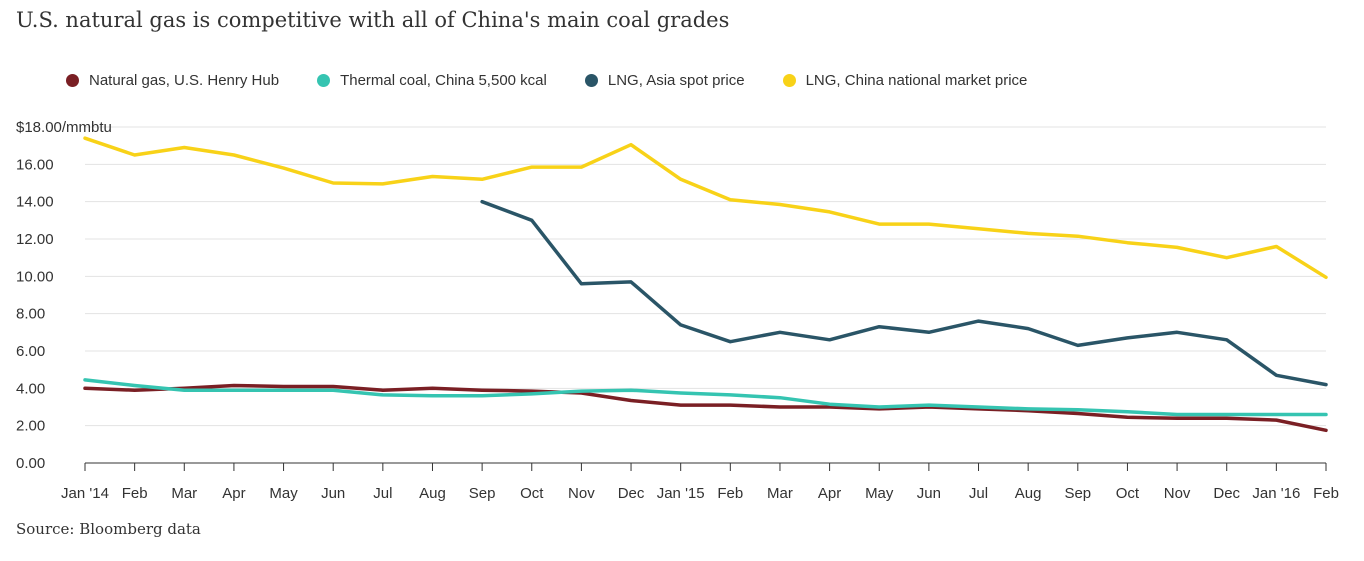  What do you see at coordinates (108, 529) in the screenshot?
I see `source-note: Source: Bloomberg data` at bounding box center [108, 529].